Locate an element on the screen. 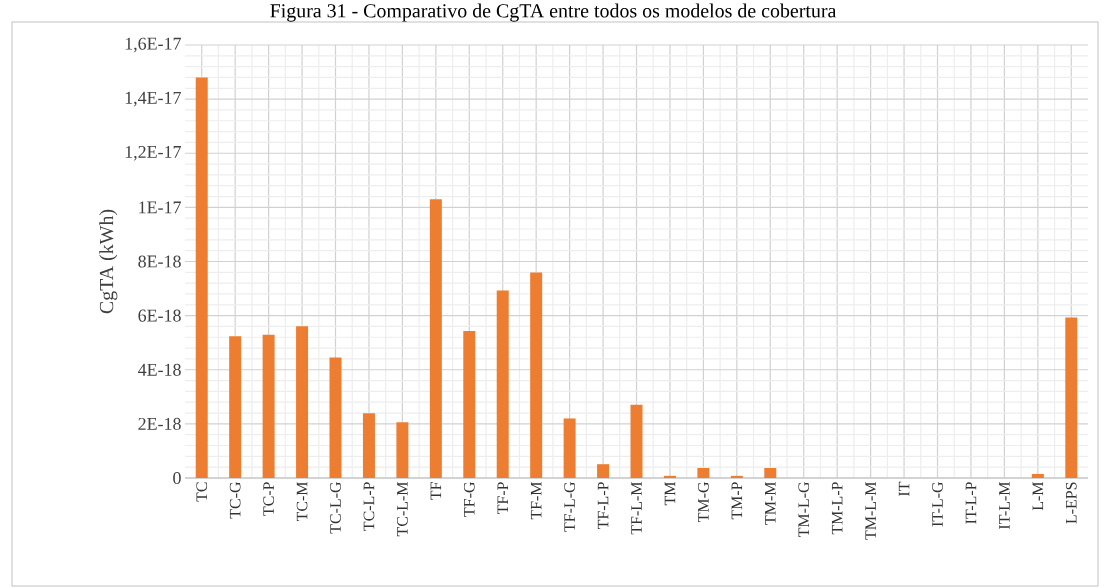 This screenshot has height=588, width=1107. x-tick-label: TF-G is located at coordinates (469, 499).